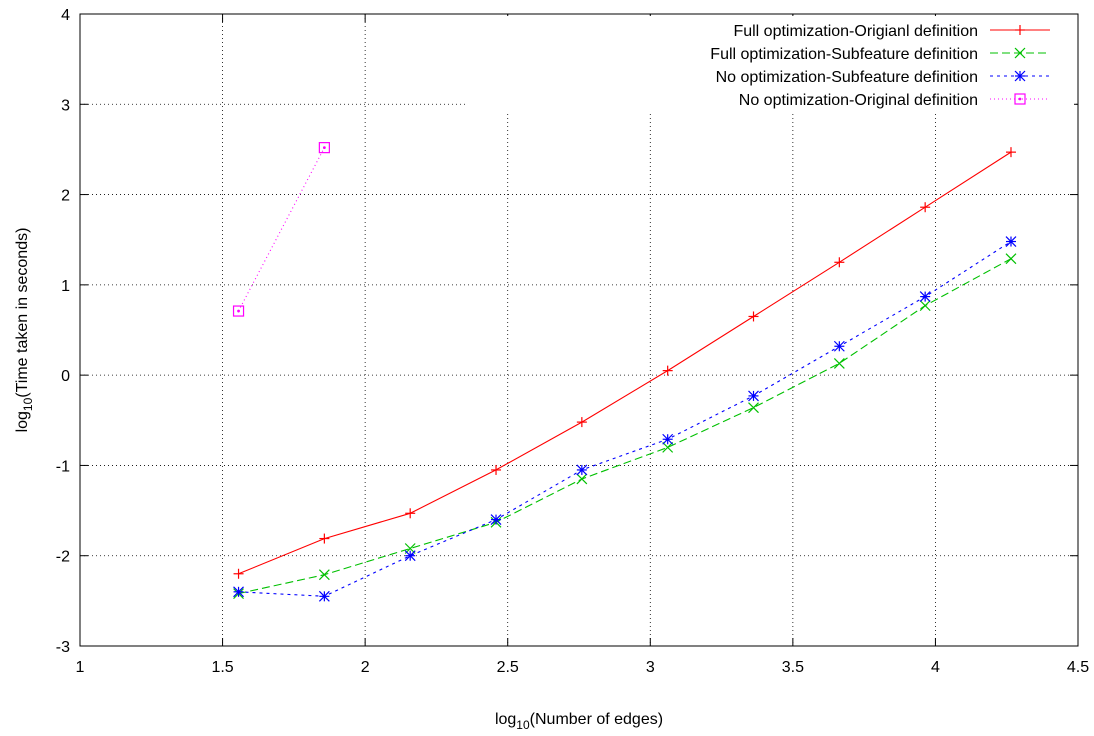 Image resolution: width=1094 pixels, height=736 pixels. I want to click on legend-entry: Full optimization-Subfeature definition, so click(880, 54).